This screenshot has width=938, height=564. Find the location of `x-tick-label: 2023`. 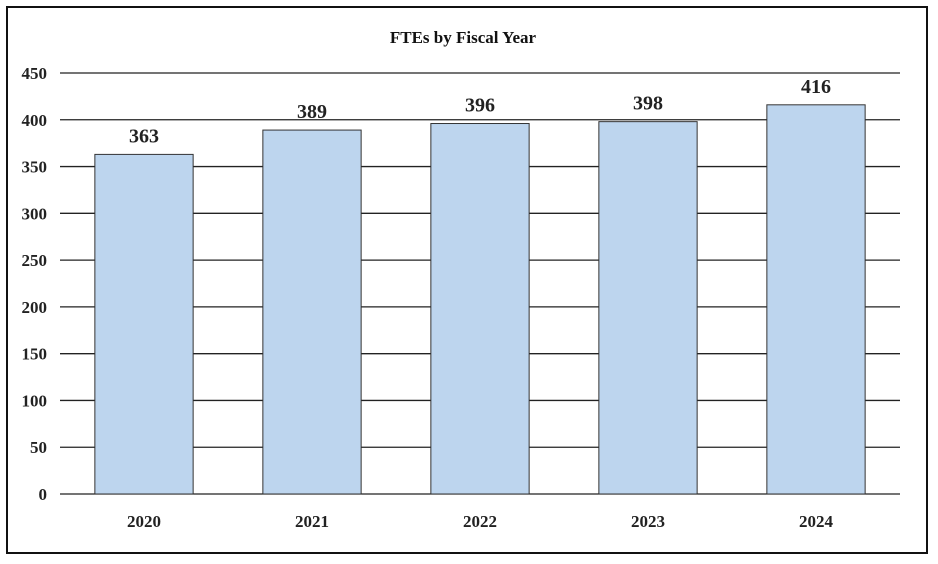

x-tick-label: 2023 is located at coordinates (648, 521).